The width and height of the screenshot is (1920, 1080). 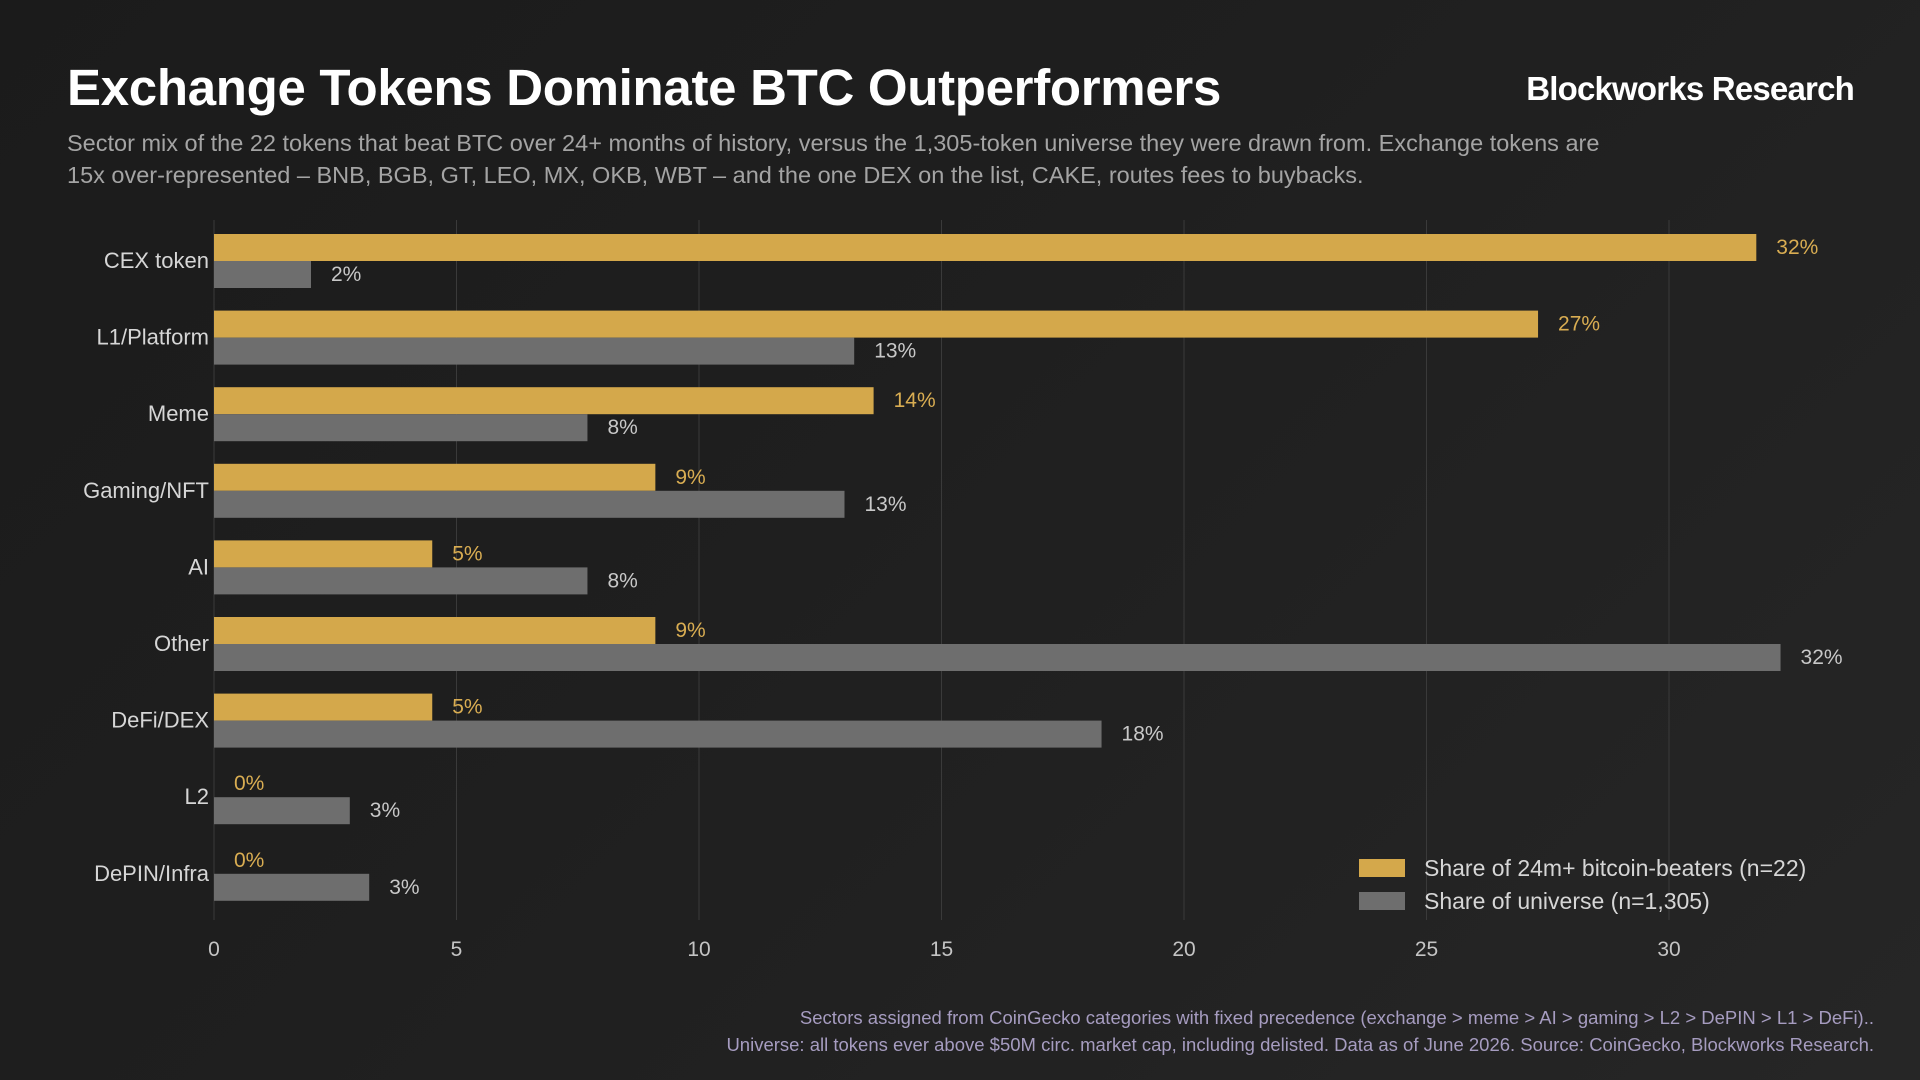 What do you see at coordinates (153, 337) in the screenshot?
I see `category-label: L1/Platform` at bounding box center [153, 337].